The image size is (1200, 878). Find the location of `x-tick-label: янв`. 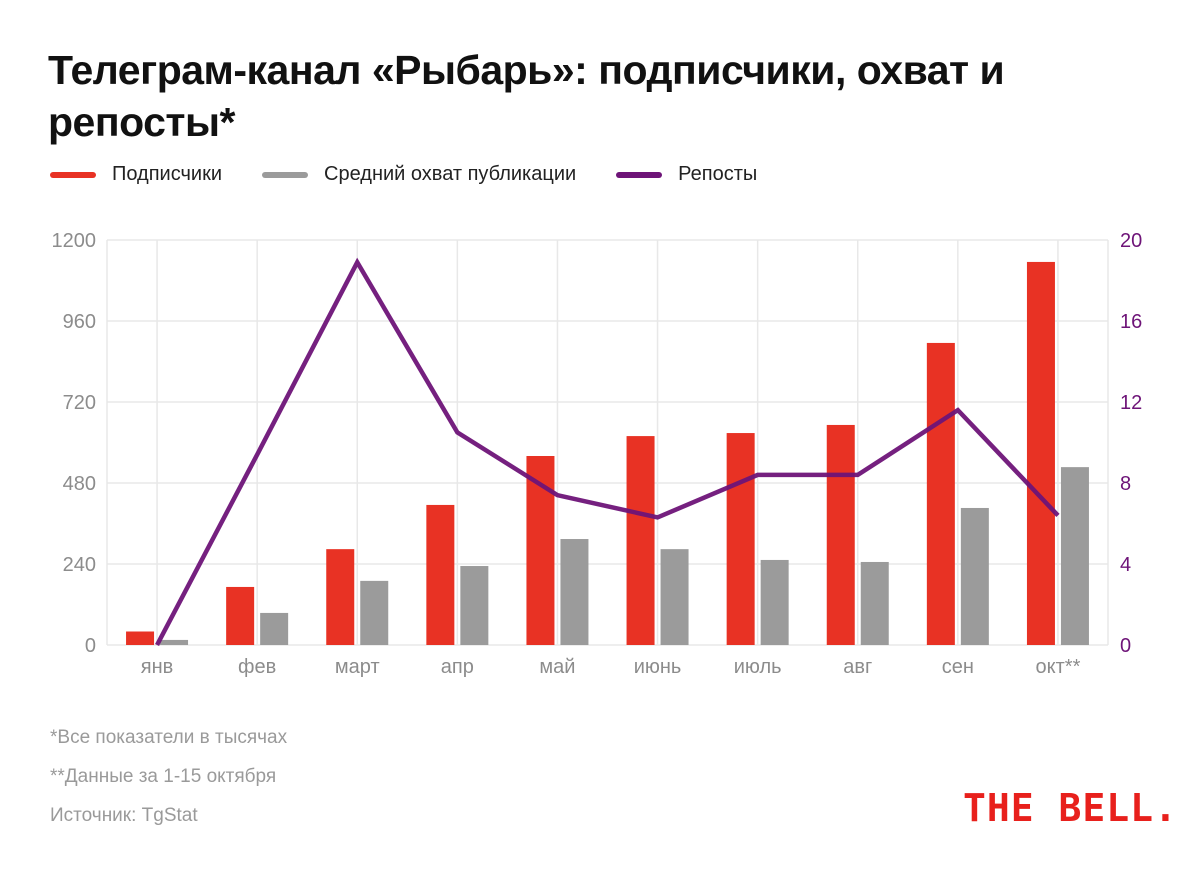

x-tick-label: янв is located at coordinates (157, 667).